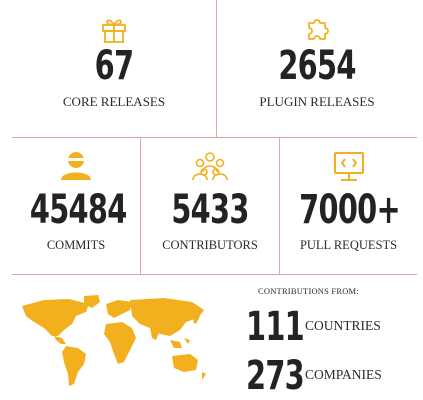  Describe the element at coordinates (114, 66) in the screenshot. I see `core-releases-count: 67` at that location.